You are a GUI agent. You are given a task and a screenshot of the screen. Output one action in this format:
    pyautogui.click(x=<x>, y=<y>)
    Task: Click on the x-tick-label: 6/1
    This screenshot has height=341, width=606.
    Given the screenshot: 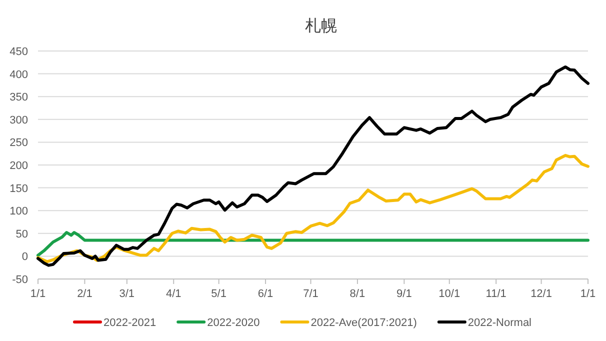 What is the action you would take?
    pyautogui.click(x=266, y=294)
    